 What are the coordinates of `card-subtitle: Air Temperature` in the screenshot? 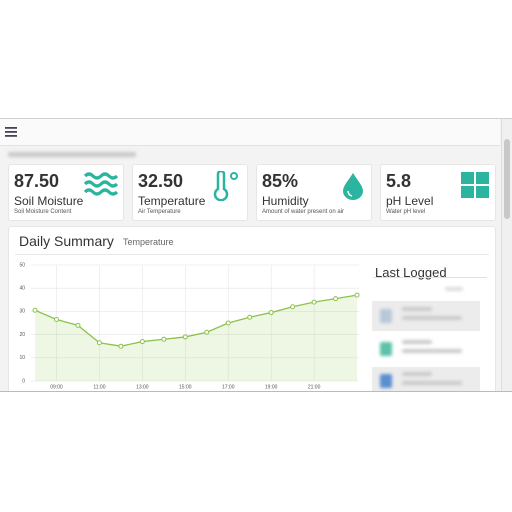 It's located at (159, 212).